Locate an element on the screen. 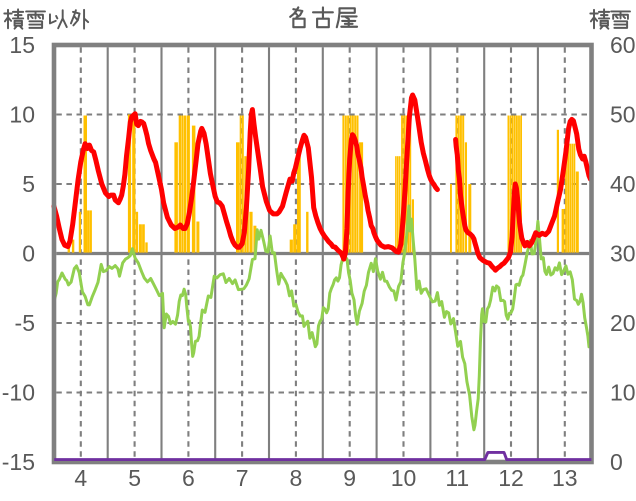 The height and width of the screenshot is (501, 636). svg-text: 9 is located at coordinates (349, 478).